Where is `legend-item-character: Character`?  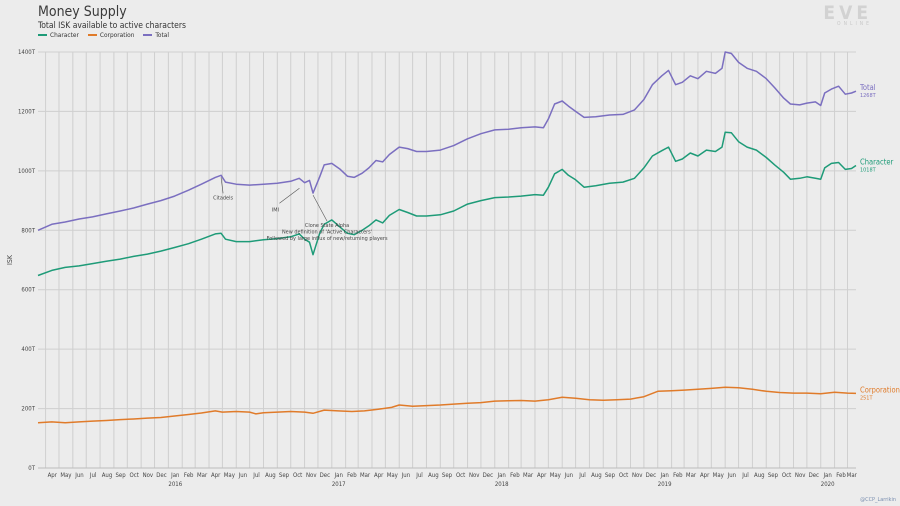 legend-item-character: Character is located at coordinates (58, 35).